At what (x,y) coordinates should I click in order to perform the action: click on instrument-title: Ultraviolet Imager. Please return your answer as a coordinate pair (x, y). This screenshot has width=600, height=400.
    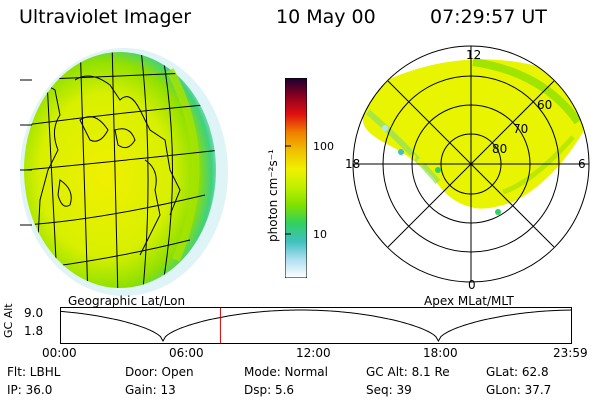
    Looking at the image, I should click on (105, 17).